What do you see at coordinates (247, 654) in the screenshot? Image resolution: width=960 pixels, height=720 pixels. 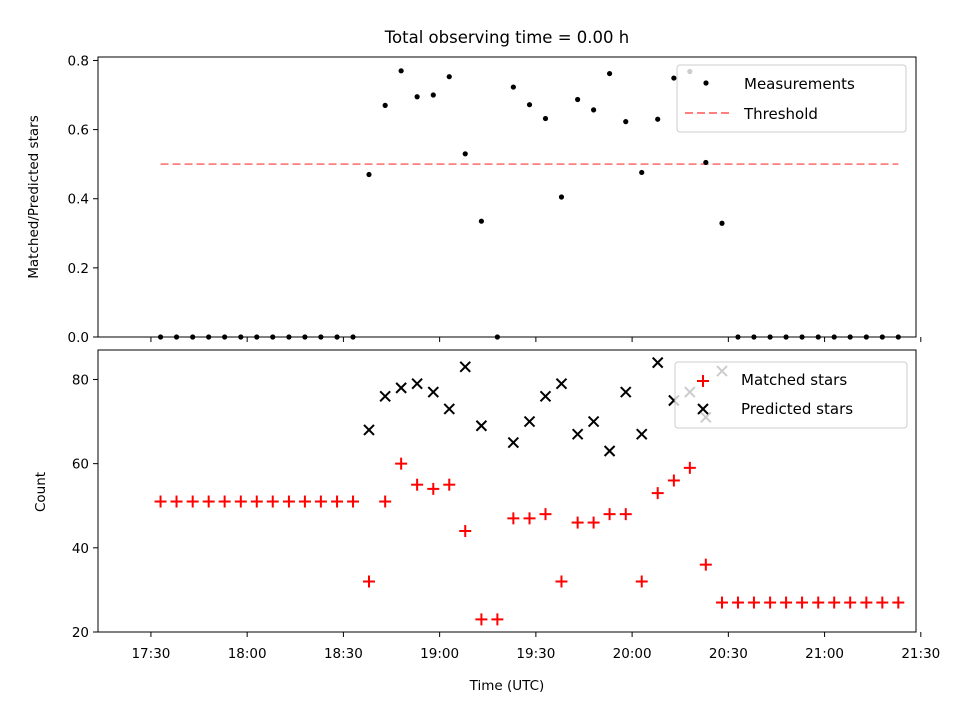 I see `count-xtick-label: 18:00` at bounding box center [247, 654].